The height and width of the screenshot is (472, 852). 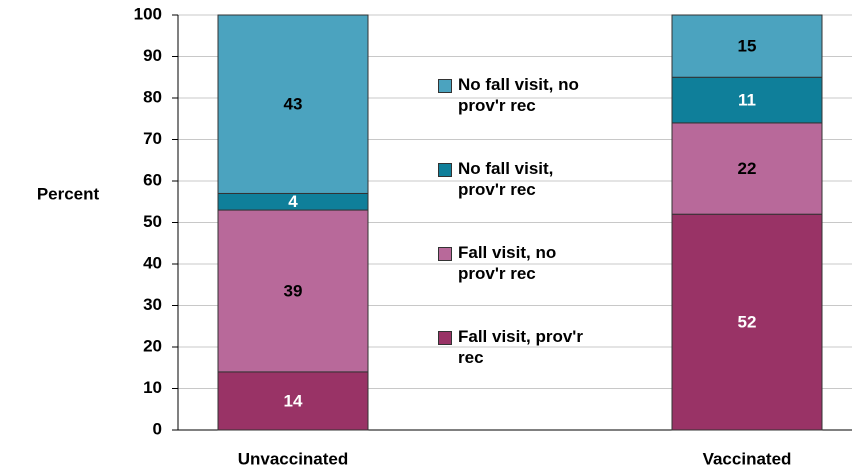 I want to click on y-tick-label: 40, so click(x=152, y=262).